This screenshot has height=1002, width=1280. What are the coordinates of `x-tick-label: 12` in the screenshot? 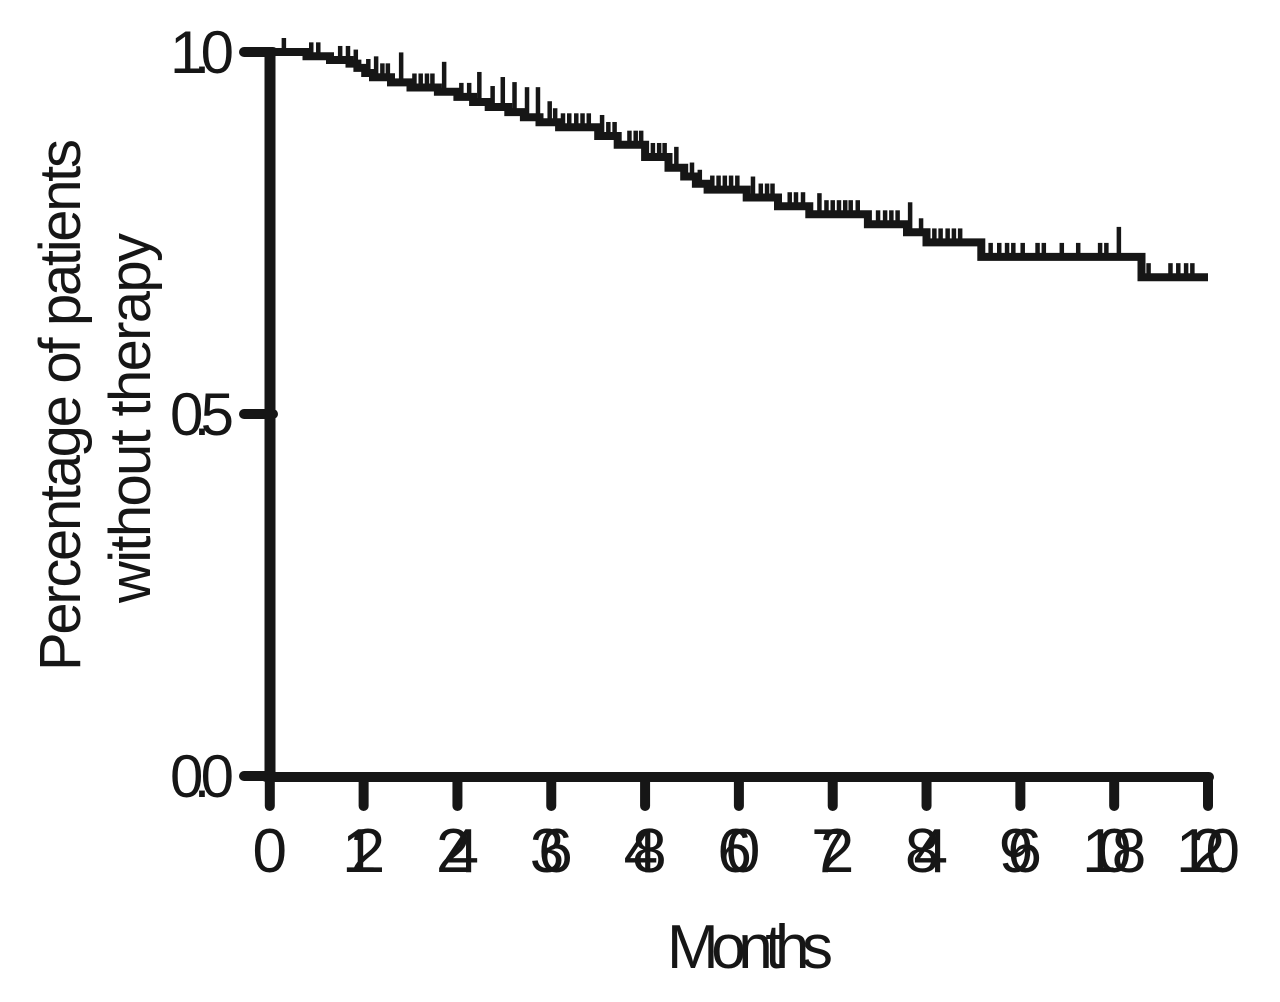 It's located at (363, 851).